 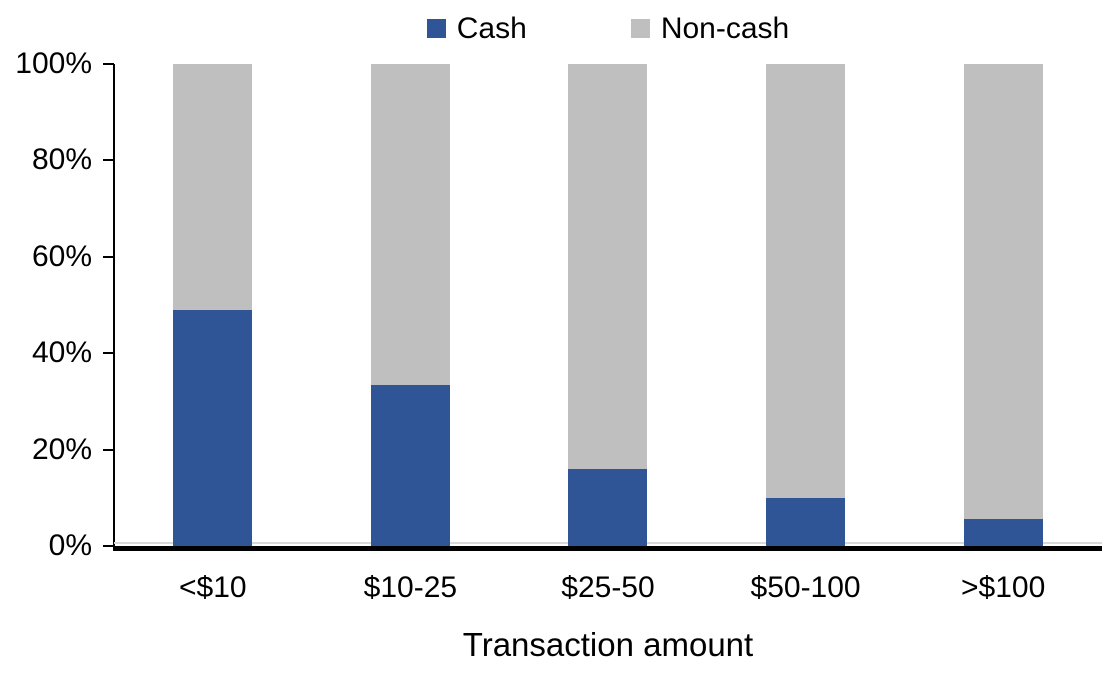 What do you see at coordinates (805, 587) in the screenshot?
I see `x-tick-label-3: $50-100` at bounding box center [805, 587].